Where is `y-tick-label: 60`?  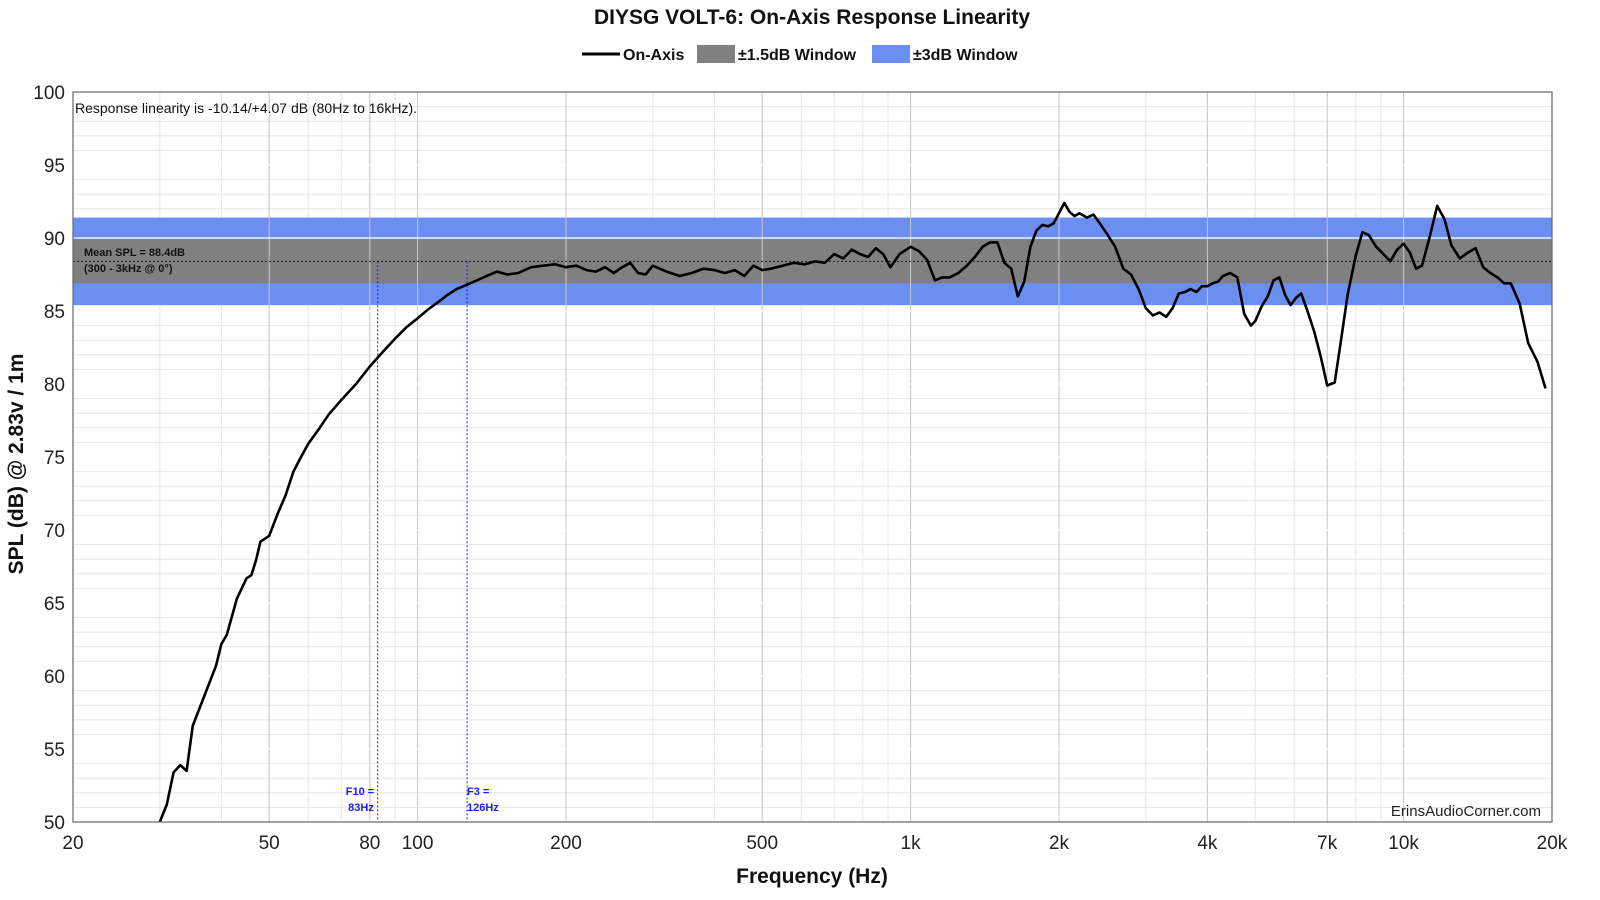
y-tick-label: 60 is located at coordinates (54, 677).